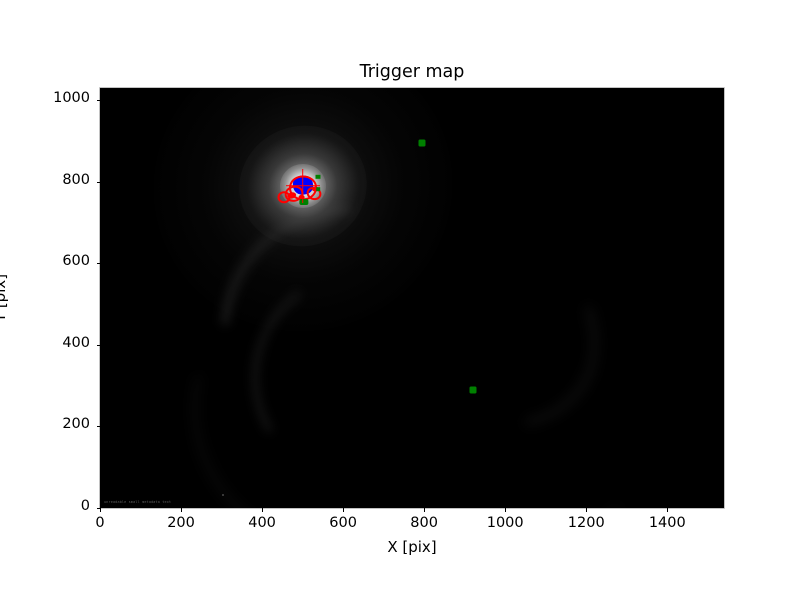  I want to click on x-tick-label: 0, so click(100, 523).